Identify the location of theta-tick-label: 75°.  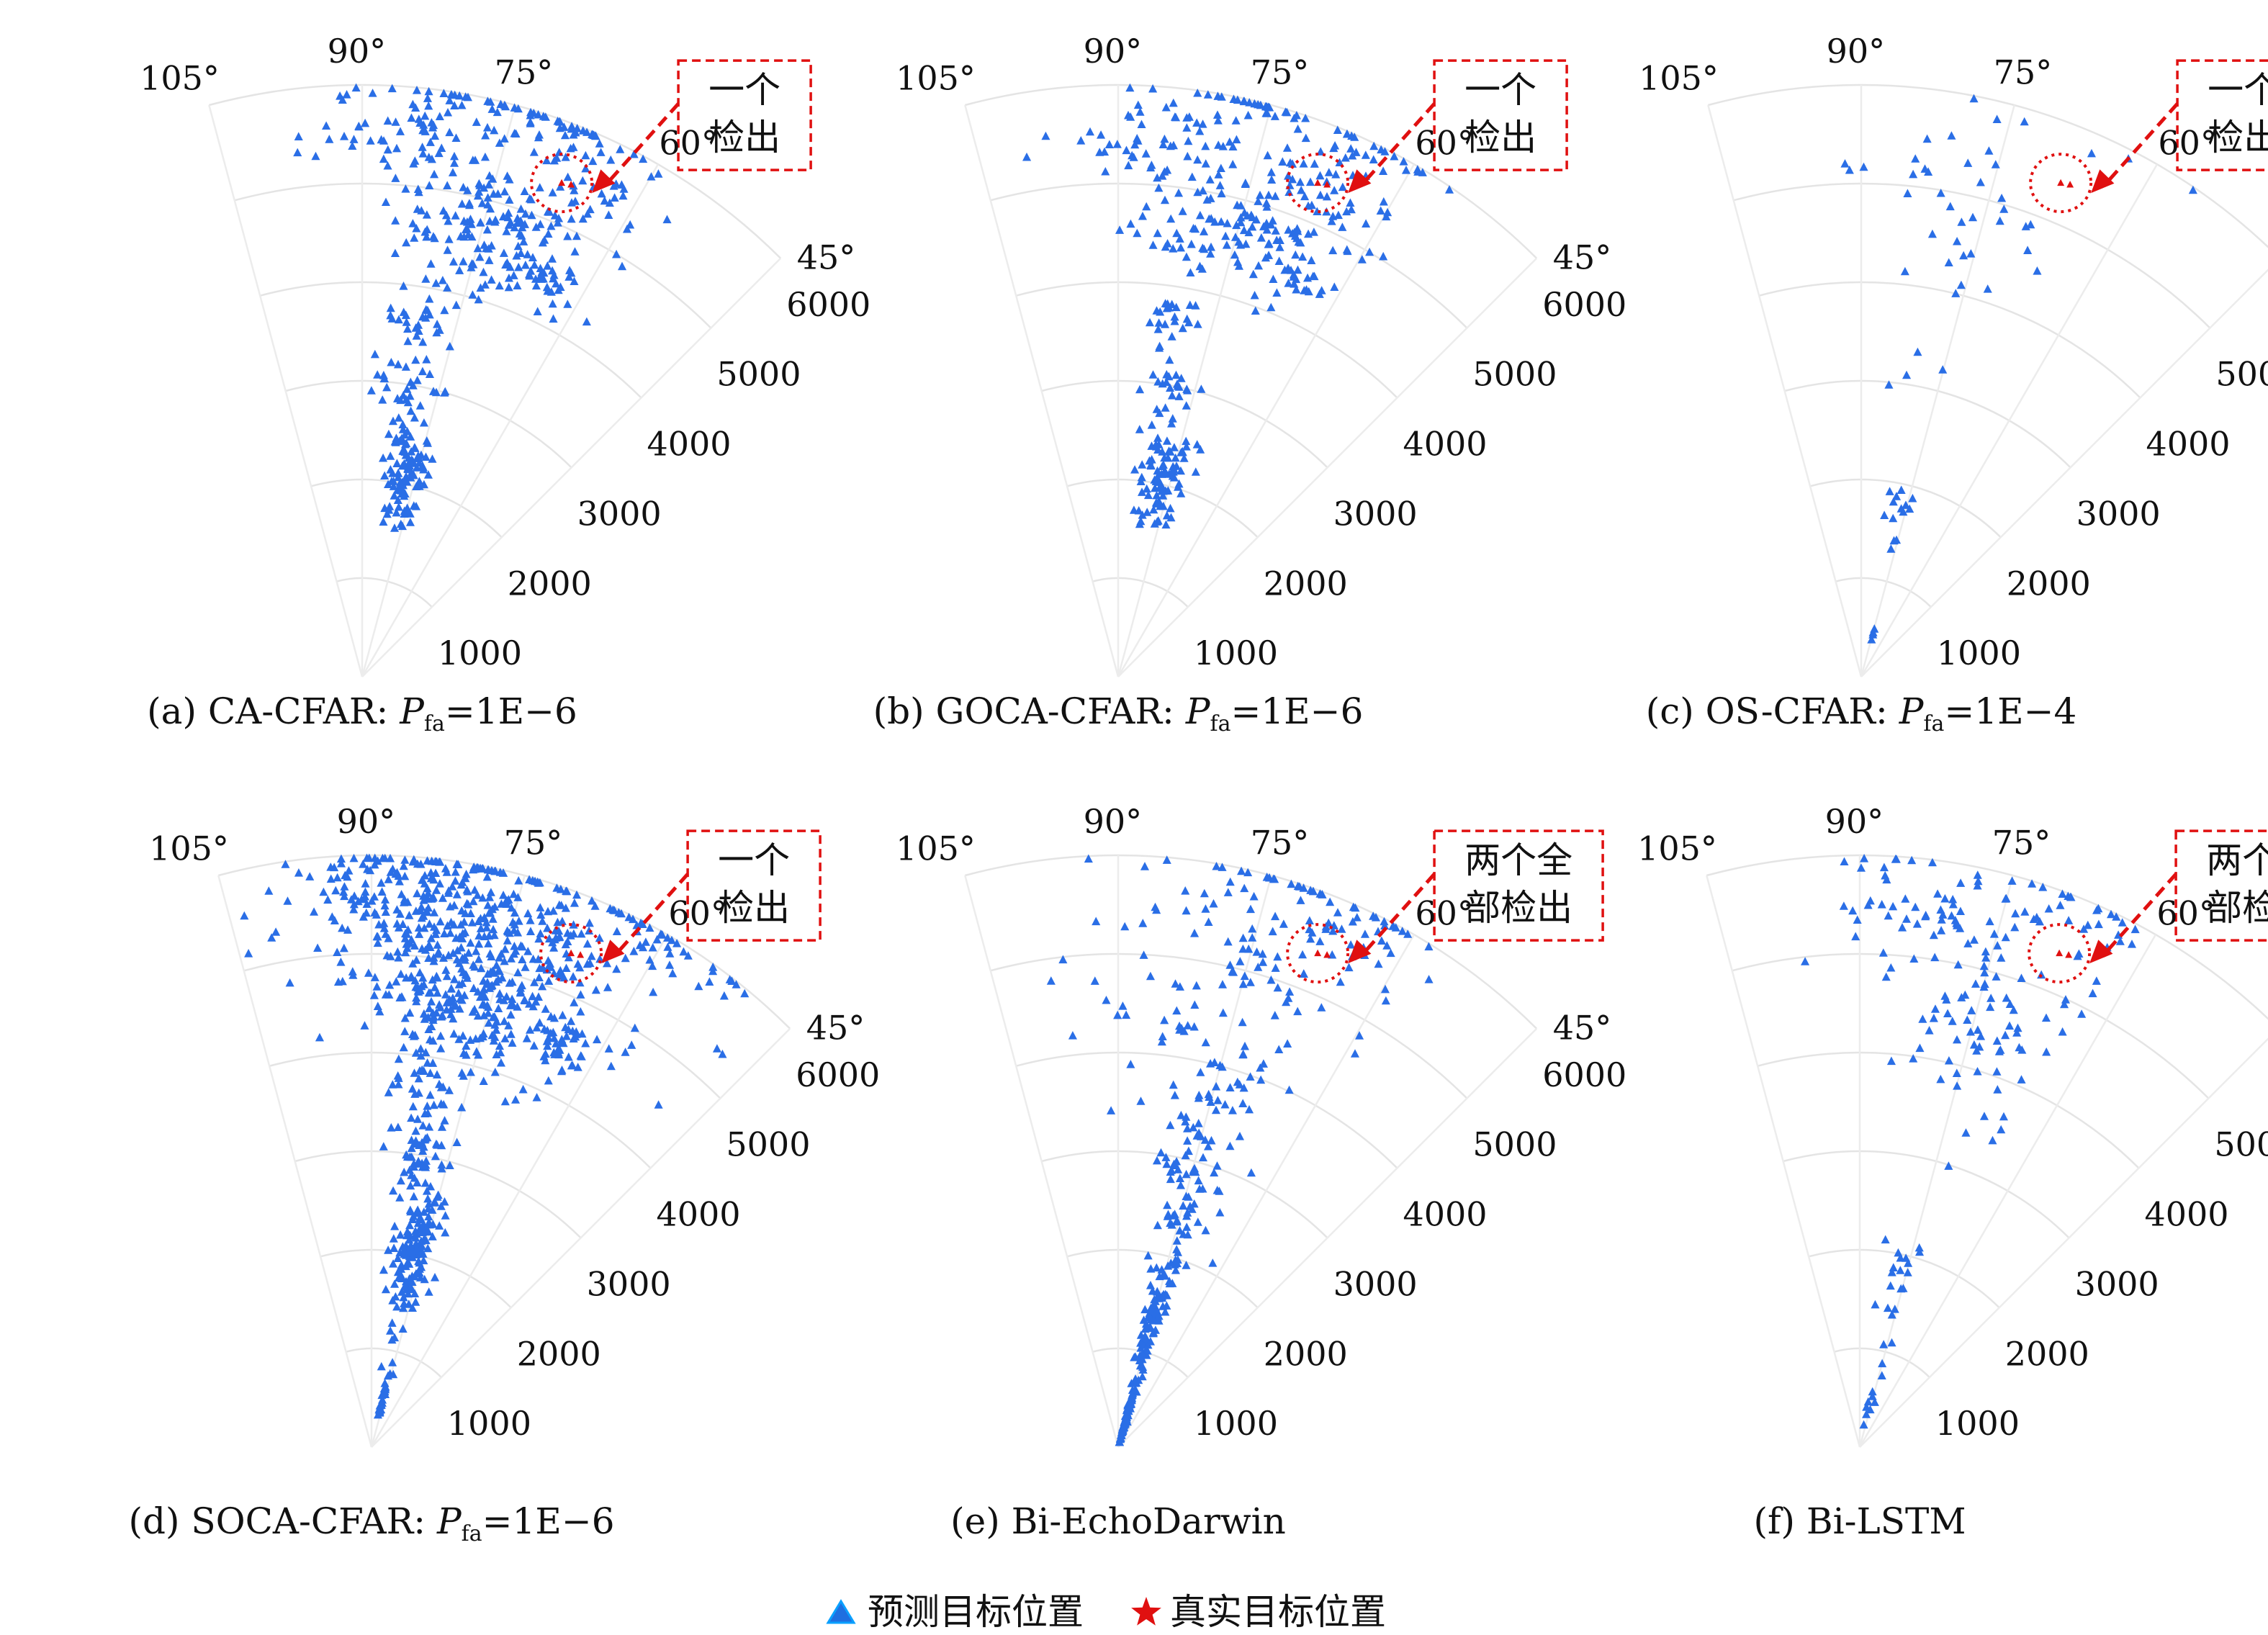
(2023, 72).